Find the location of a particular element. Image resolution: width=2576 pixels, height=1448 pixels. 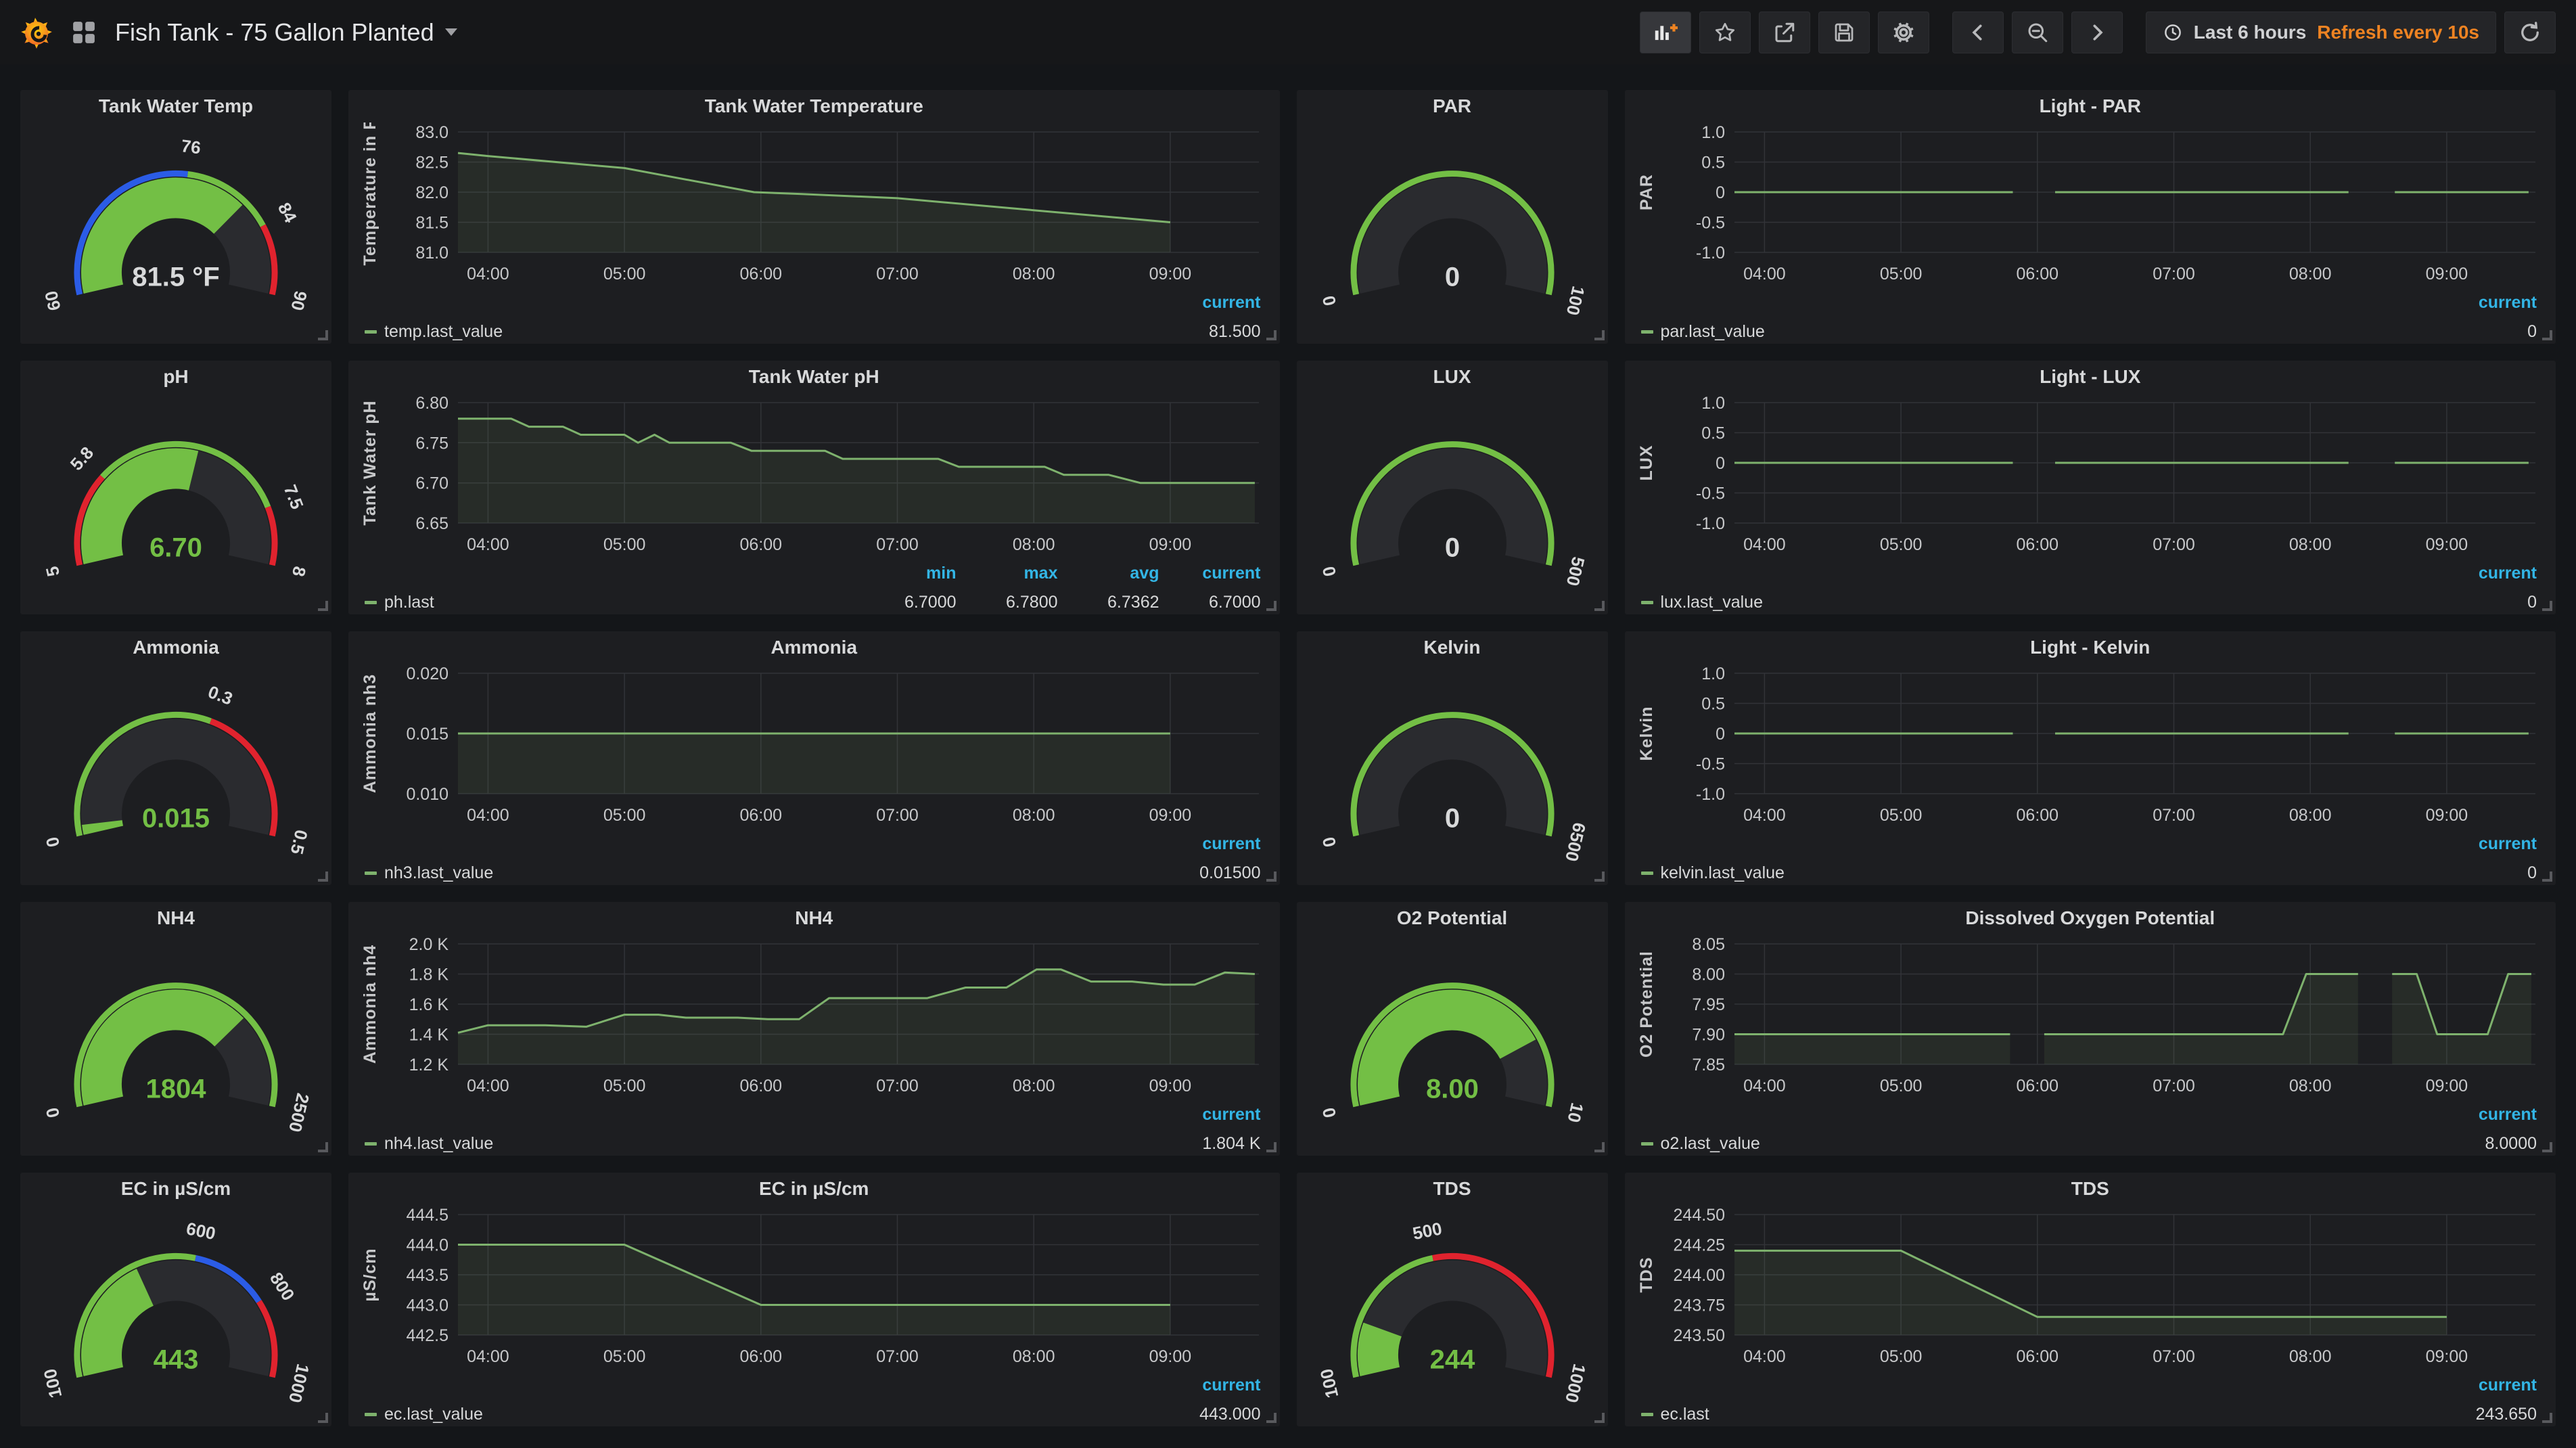

dashboard-title-dropdown: Fish Tank - 75 Gallon Planted is located at coordinates (286, 32).